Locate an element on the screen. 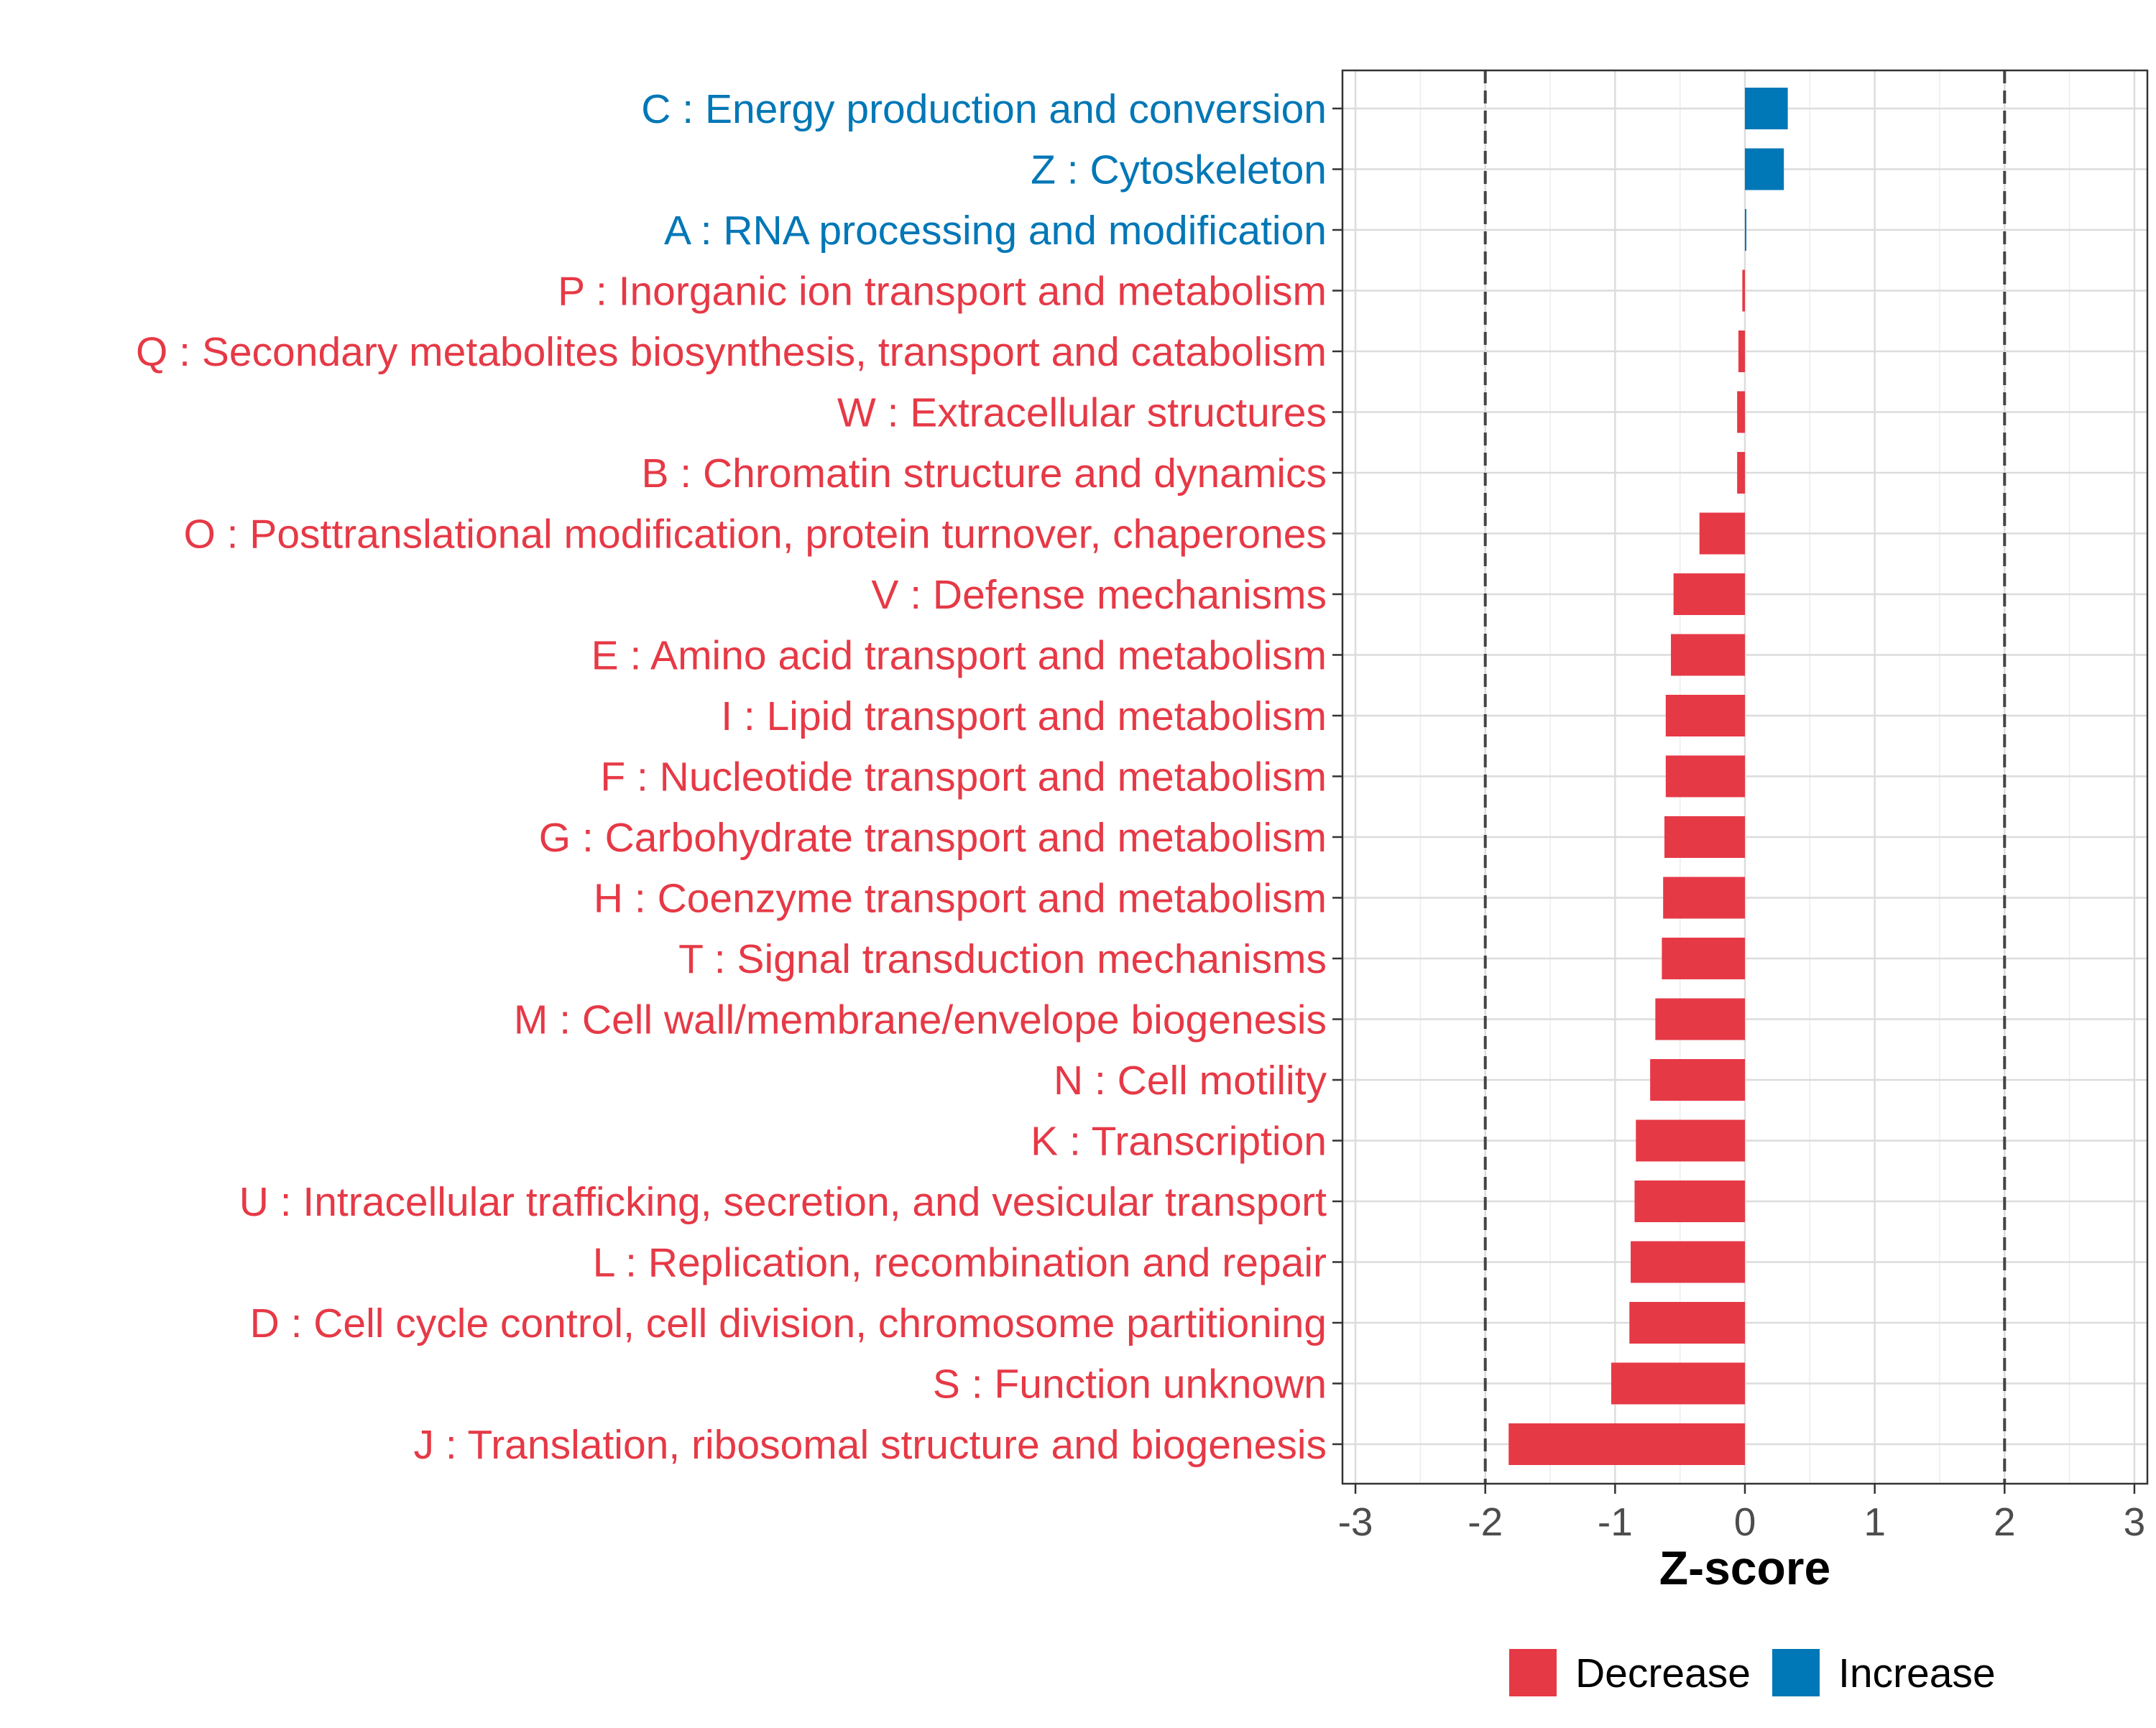 Image resolution: width=2156 pixels, height=1728 pixels. legend: Decrease Increase is located at coordinates (1752, 1673).